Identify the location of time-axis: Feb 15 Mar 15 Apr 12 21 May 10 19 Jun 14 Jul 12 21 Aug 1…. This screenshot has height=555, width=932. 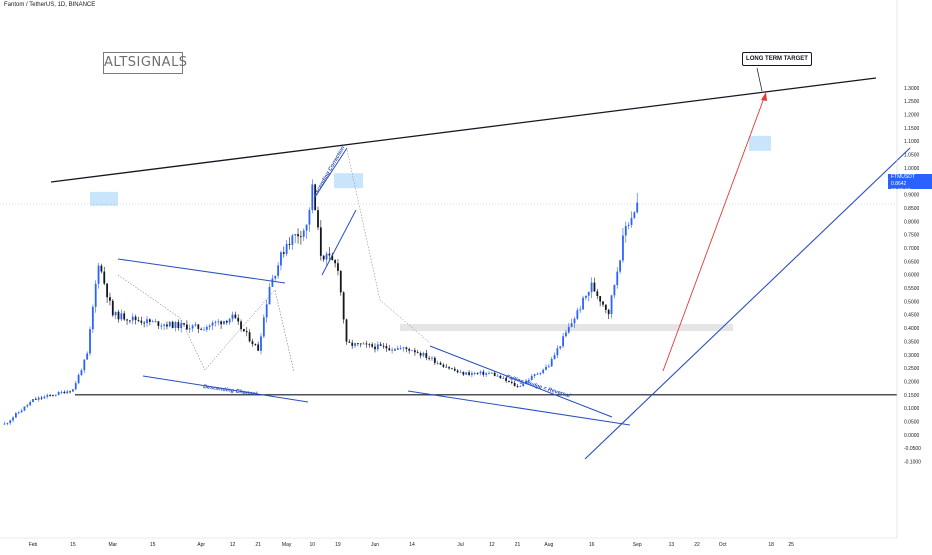
(448, 542).